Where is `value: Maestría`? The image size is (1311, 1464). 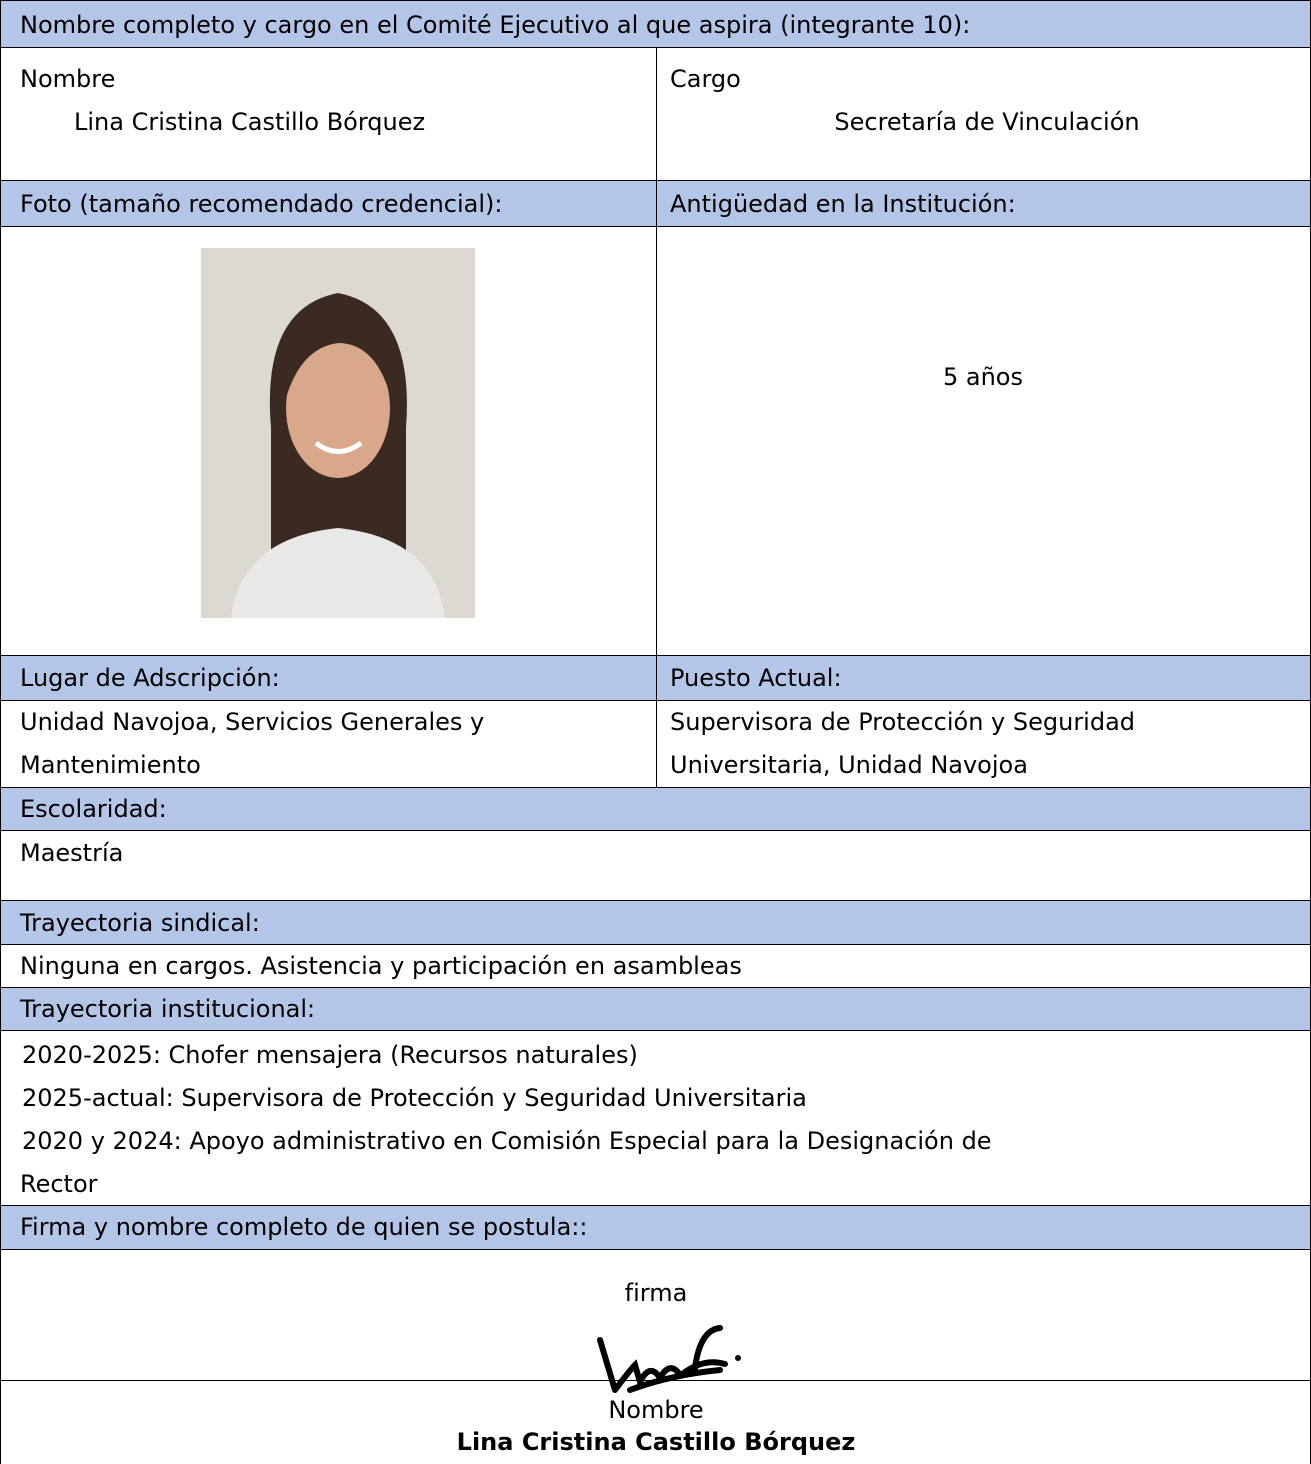 value: Maestría is located at coordinates (72, 853).